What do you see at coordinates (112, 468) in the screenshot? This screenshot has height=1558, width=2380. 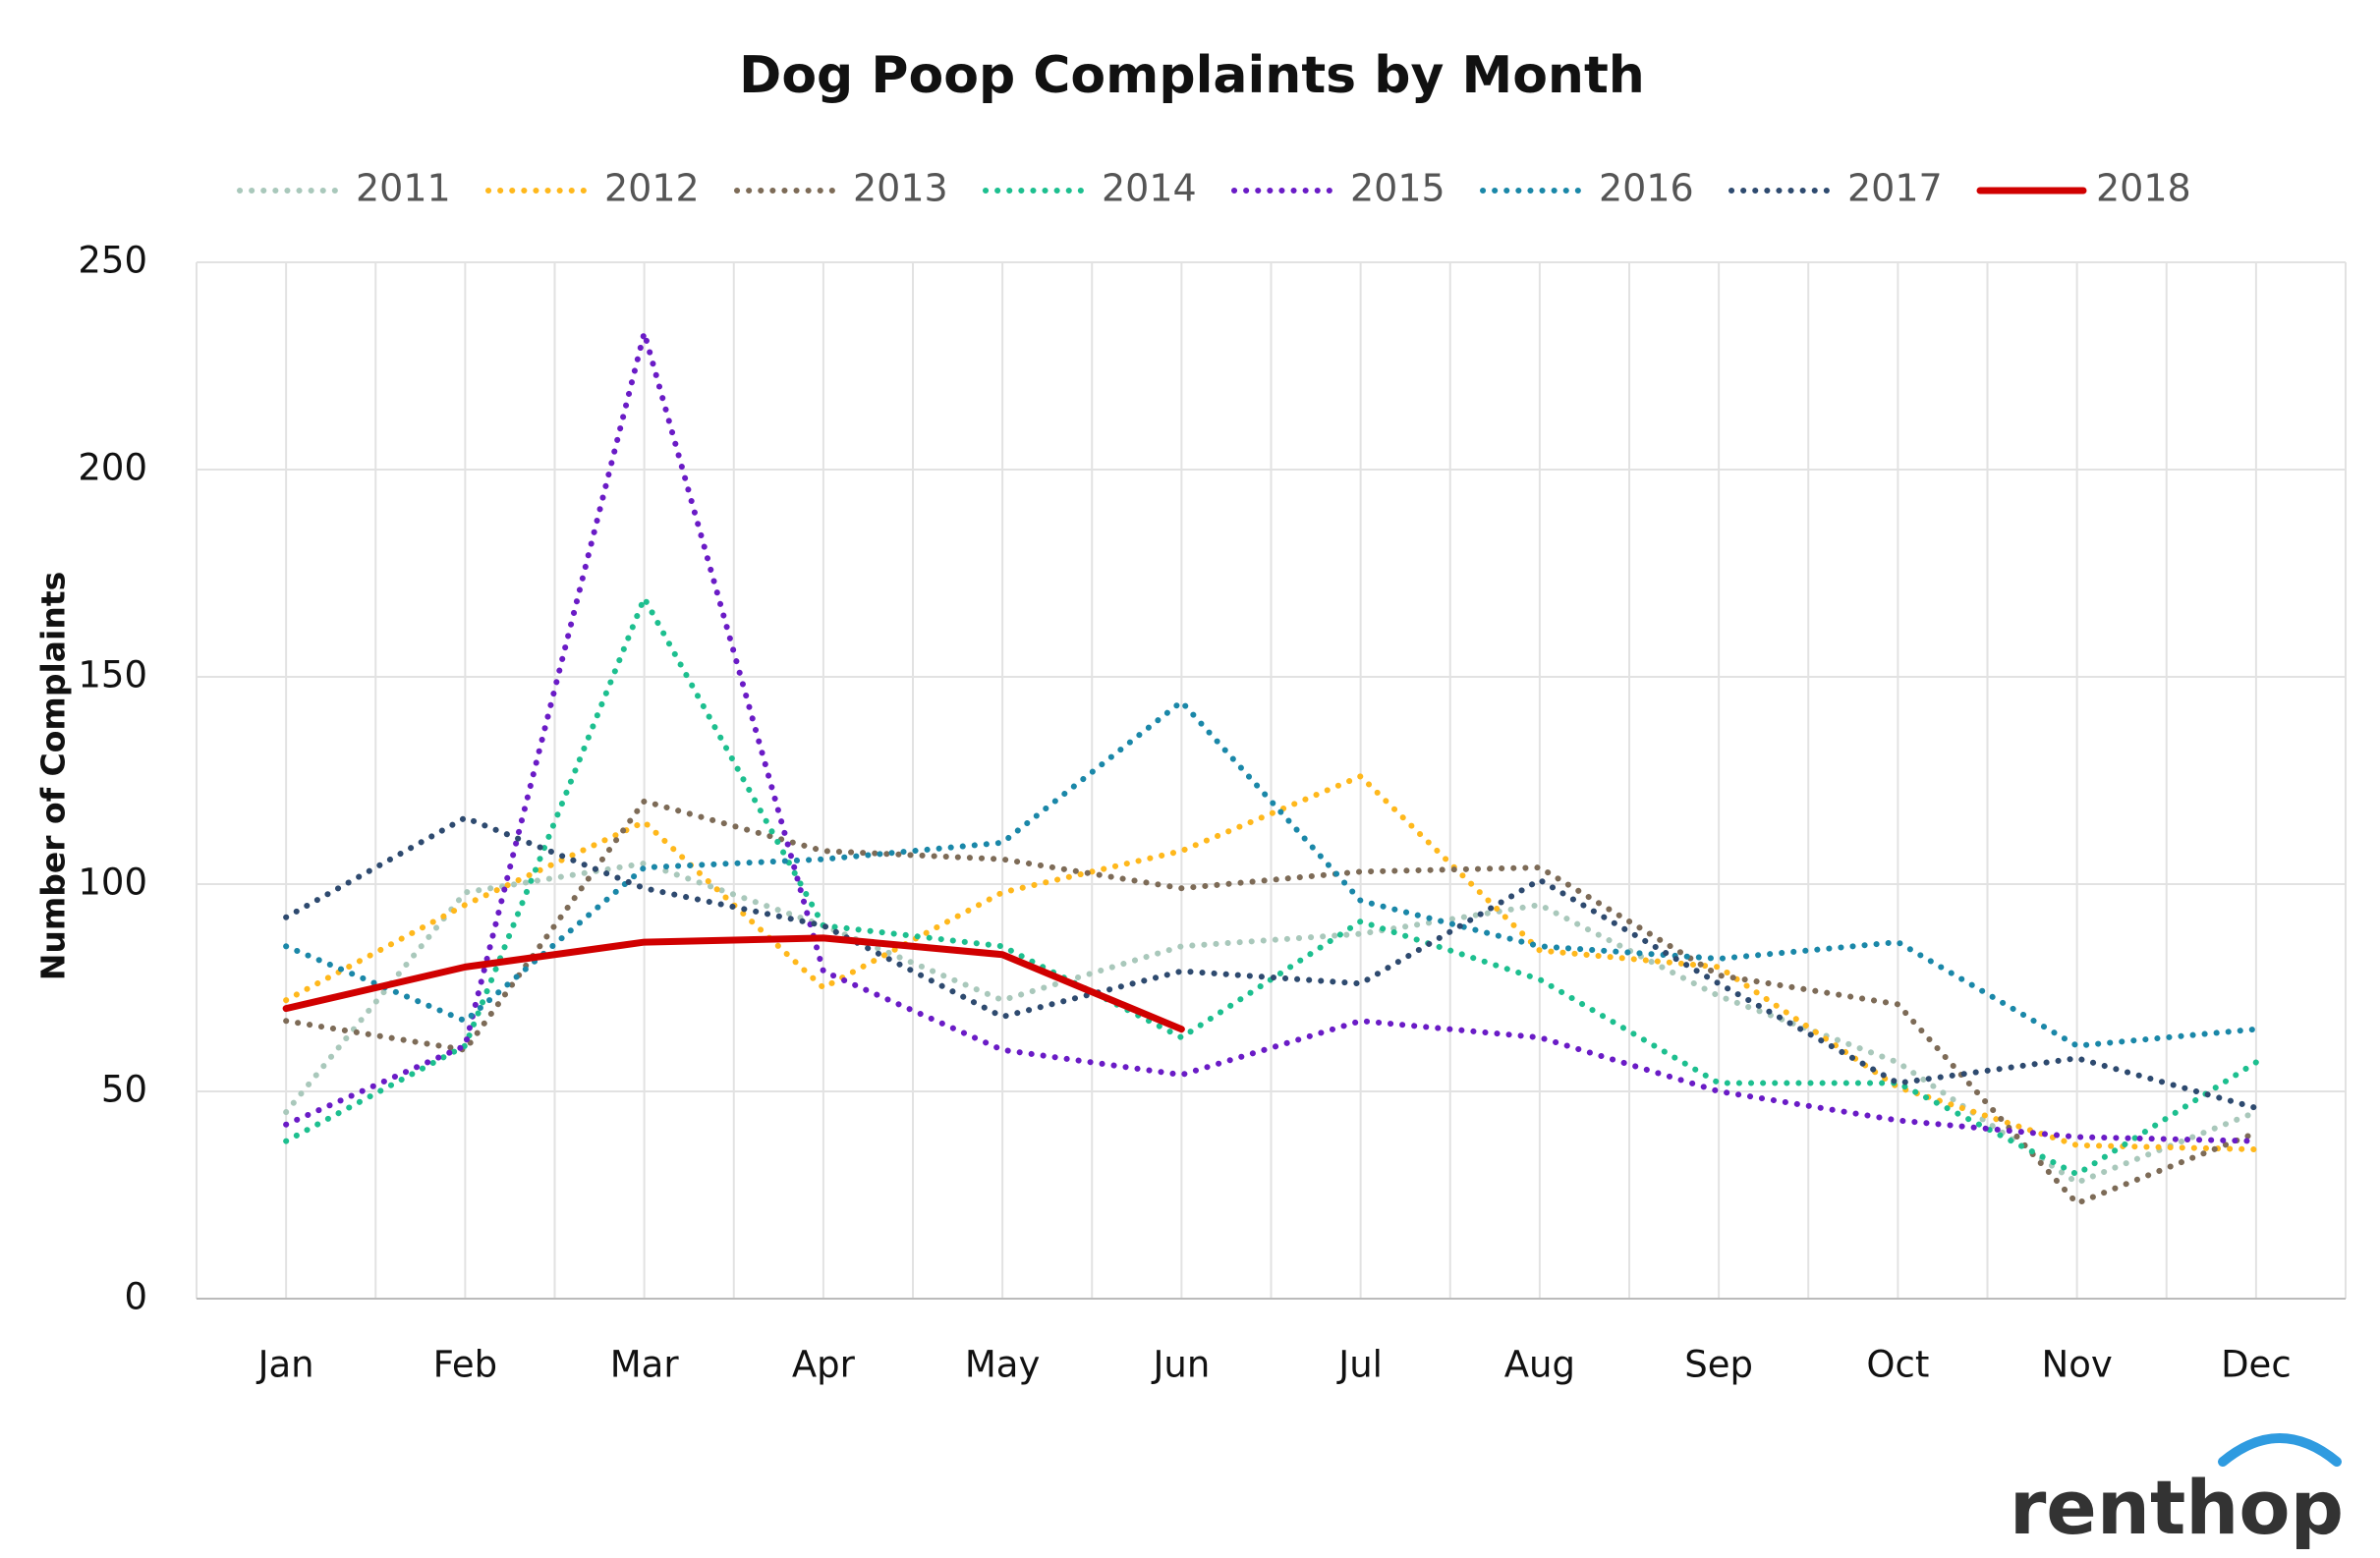 I see `y-tick-label: 200` at bounding box center [112, 468].